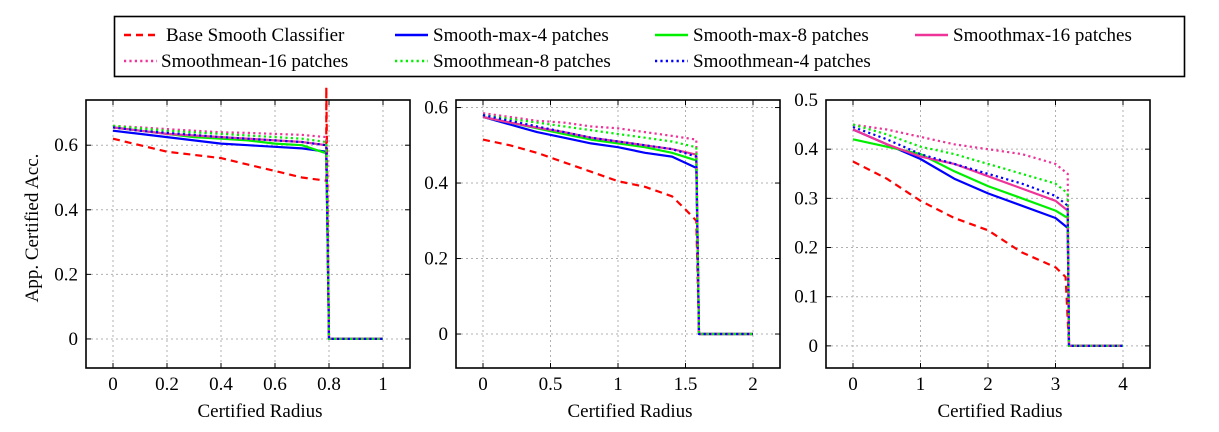 The image size is (1219, 432). What do you see at coordinates (329, 384) in the screenshot?
I see `x-tick-label-4: 0.8` at bounding box center [329, 384].